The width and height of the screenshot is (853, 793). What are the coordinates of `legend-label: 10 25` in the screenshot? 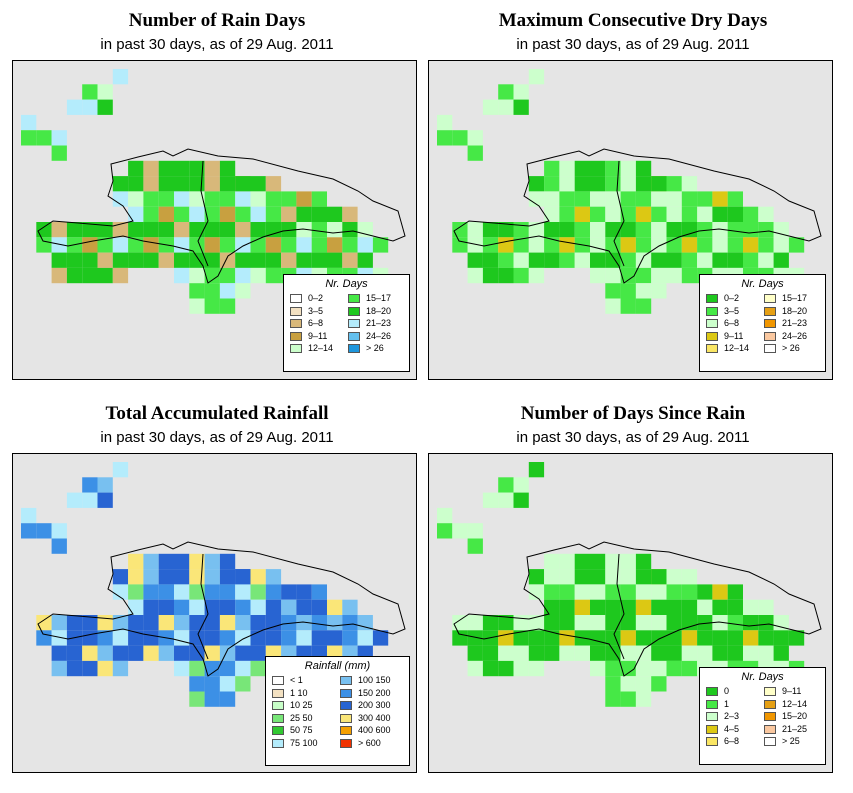 It's located at (301, 705).